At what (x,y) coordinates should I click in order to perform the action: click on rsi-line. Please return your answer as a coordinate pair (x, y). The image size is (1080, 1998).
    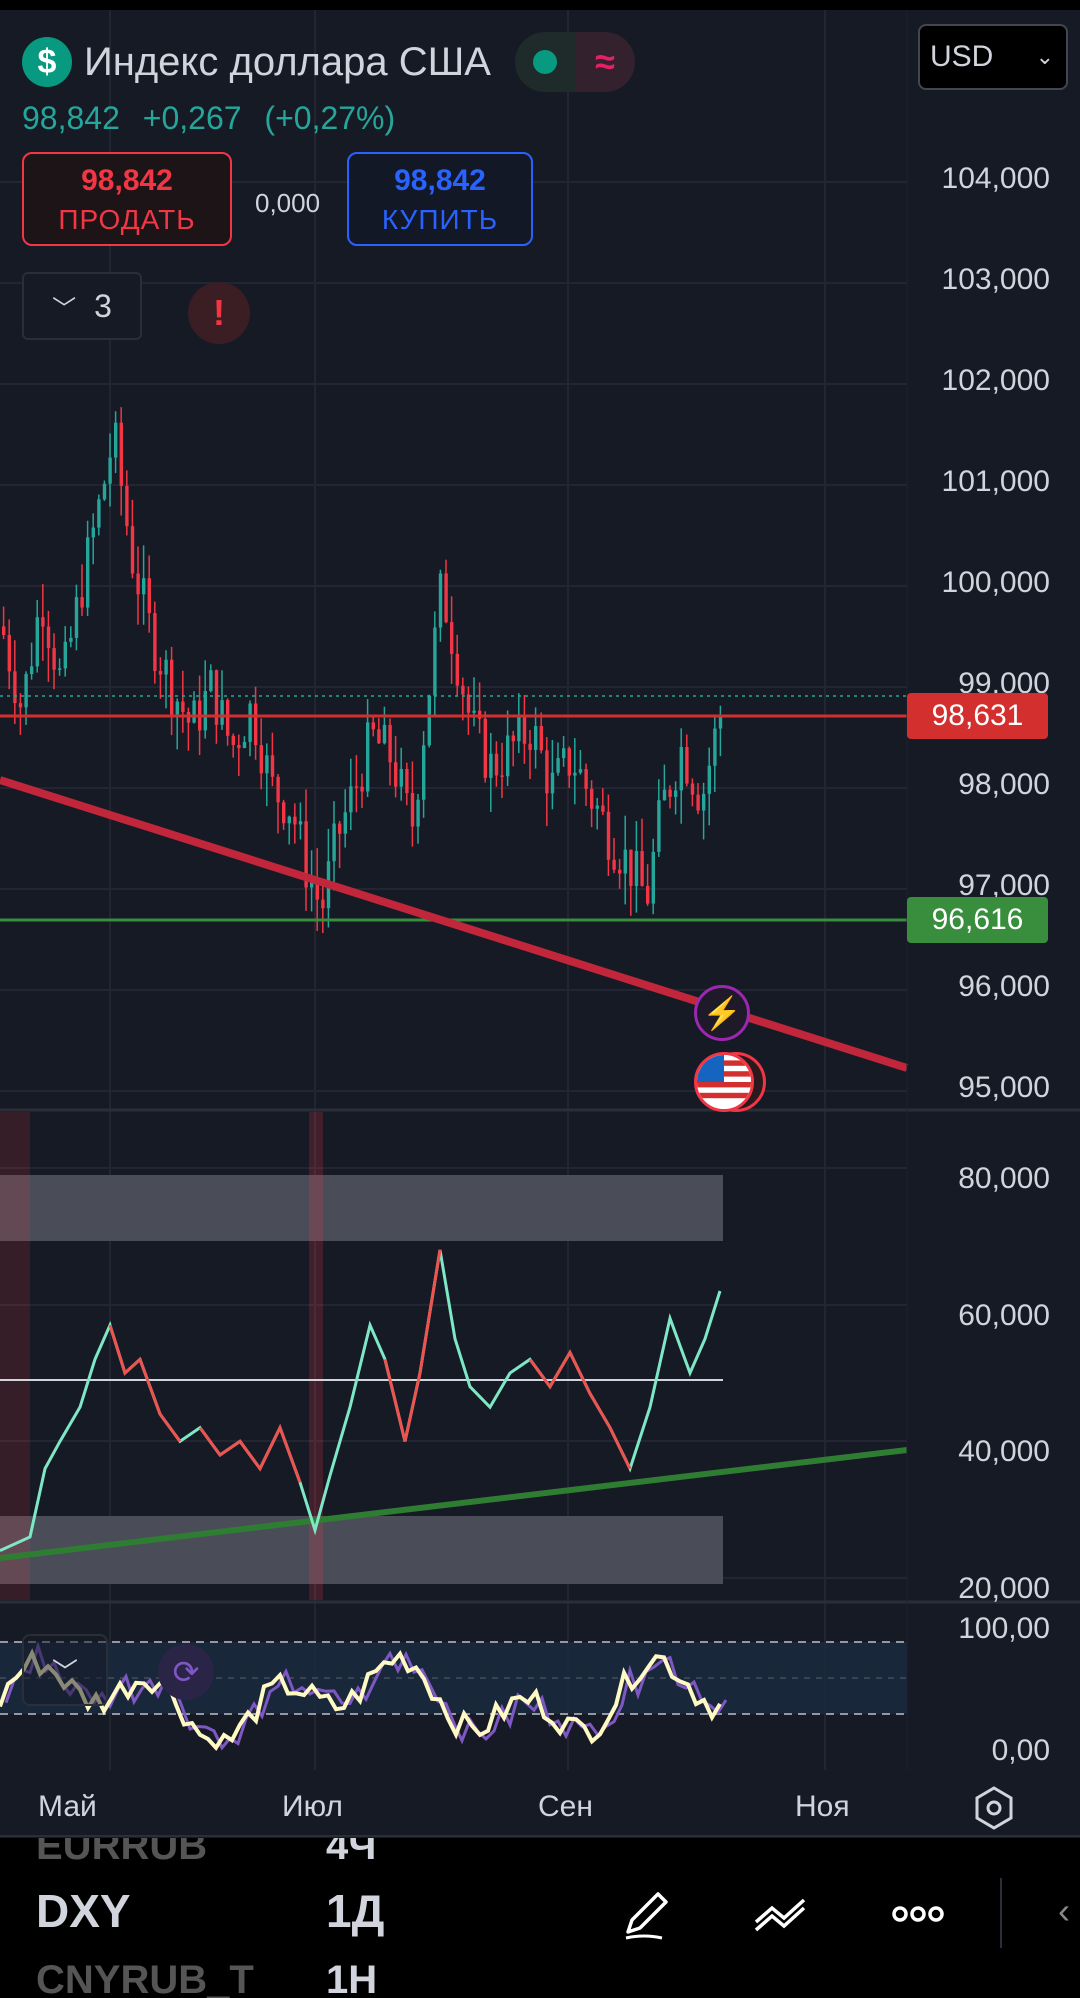
    Looking at the image, I should click on (361, 1401).